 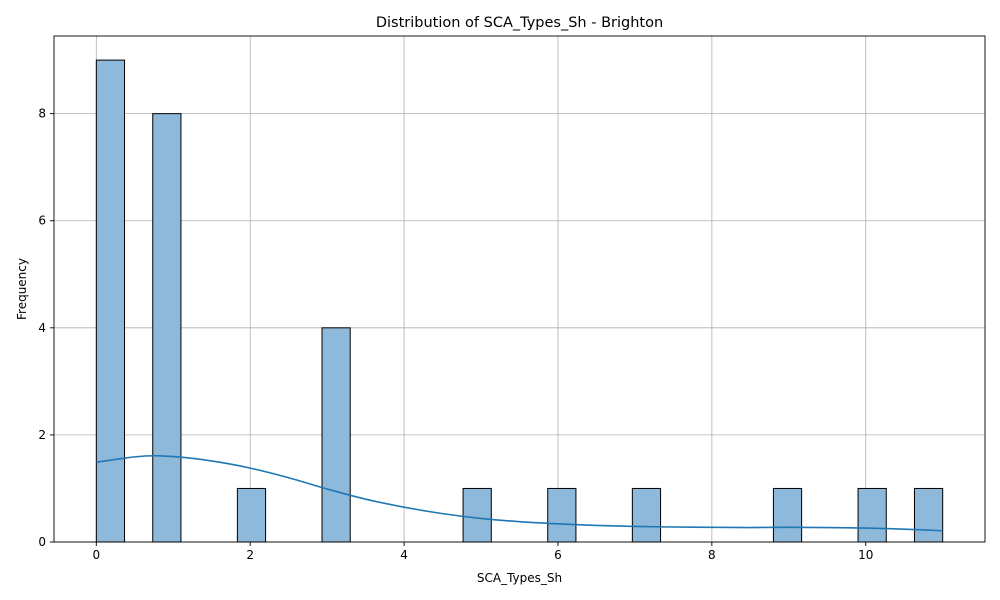 I want to click on x-tick-label: 10, so click(x=865, y=555).